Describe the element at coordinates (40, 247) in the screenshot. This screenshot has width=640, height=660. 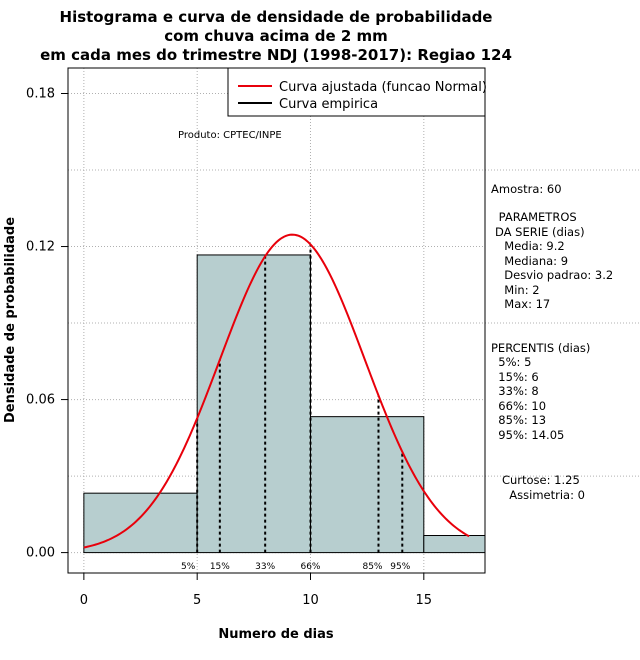
I see `y-tick-label: 0.12` at that location.